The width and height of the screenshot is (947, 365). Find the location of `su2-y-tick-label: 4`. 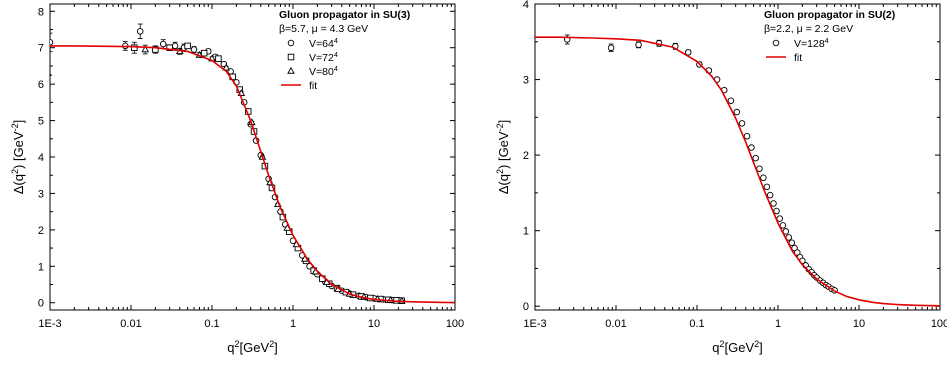

su2-y-tick-label: 4 is located at coordinates (526, 5).